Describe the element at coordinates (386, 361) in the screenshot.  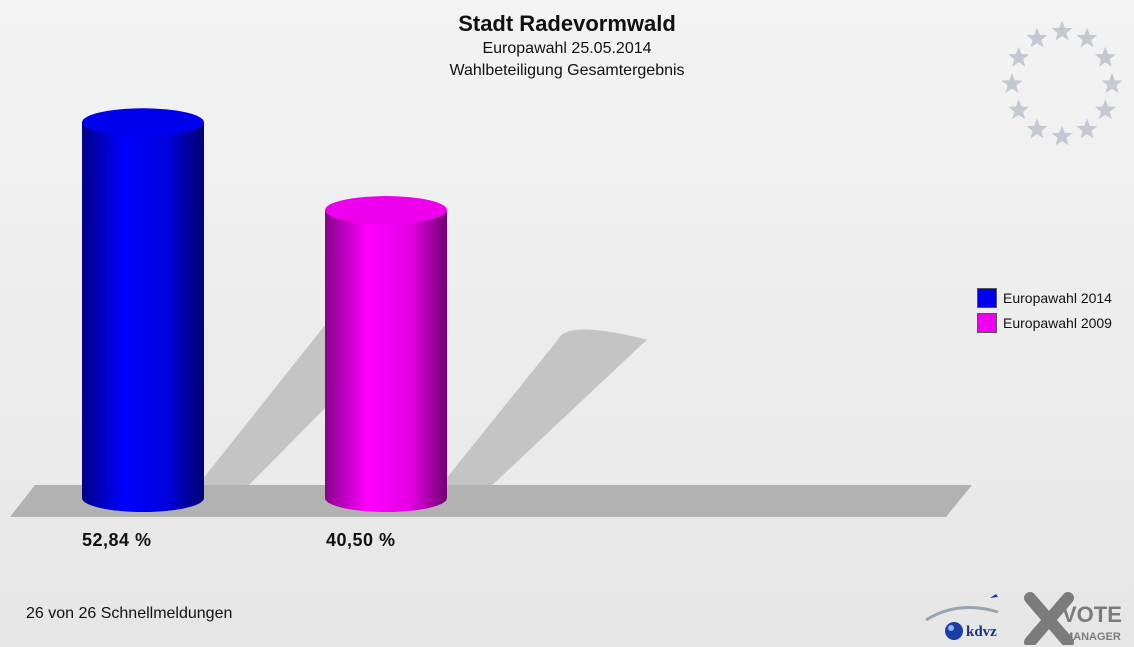
I see `bar-2009` at that location.